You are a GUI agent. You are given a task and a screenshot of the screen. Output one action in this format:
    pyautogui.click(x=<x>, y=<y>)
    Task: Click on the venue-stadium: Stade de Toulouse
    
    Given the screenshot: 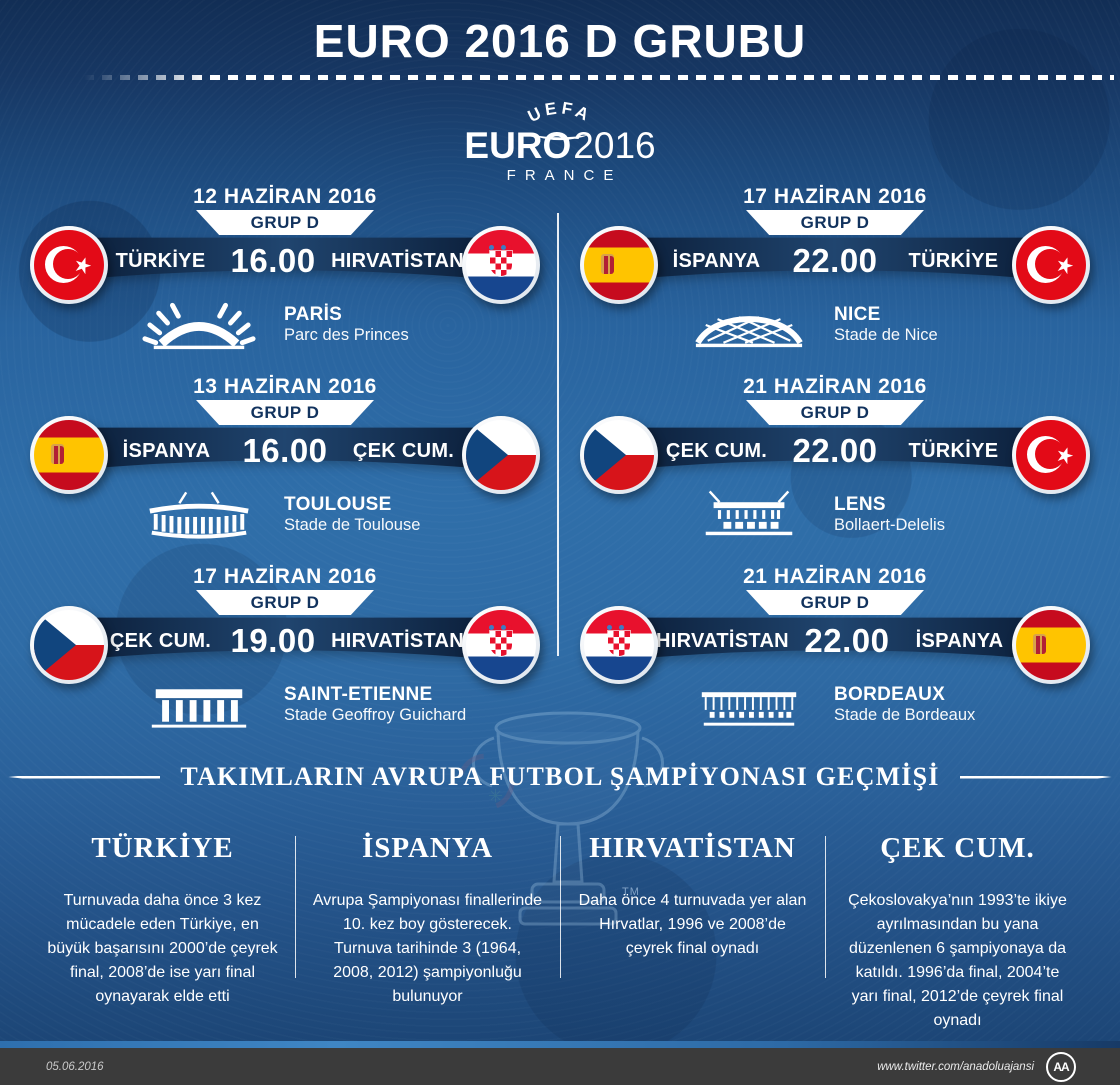 What is the action you would take?
    pyautogui.click(x=352, y=525)
    